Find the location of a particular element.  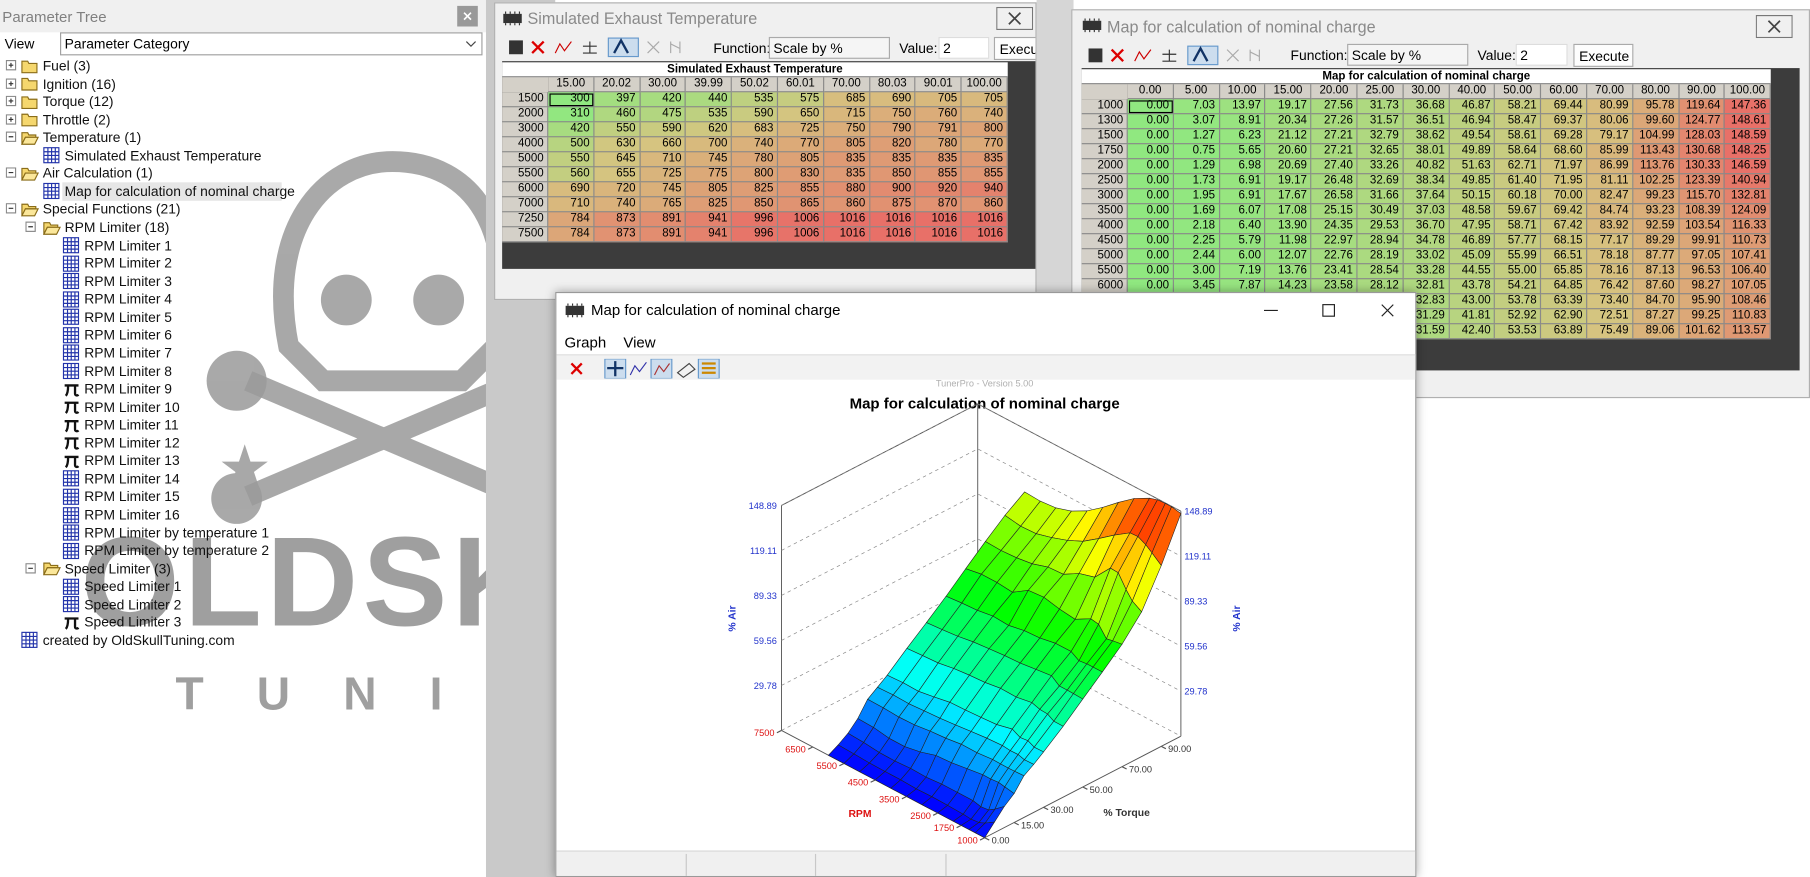

table-cell: 49.89 is located at coordinates (1472, 152).